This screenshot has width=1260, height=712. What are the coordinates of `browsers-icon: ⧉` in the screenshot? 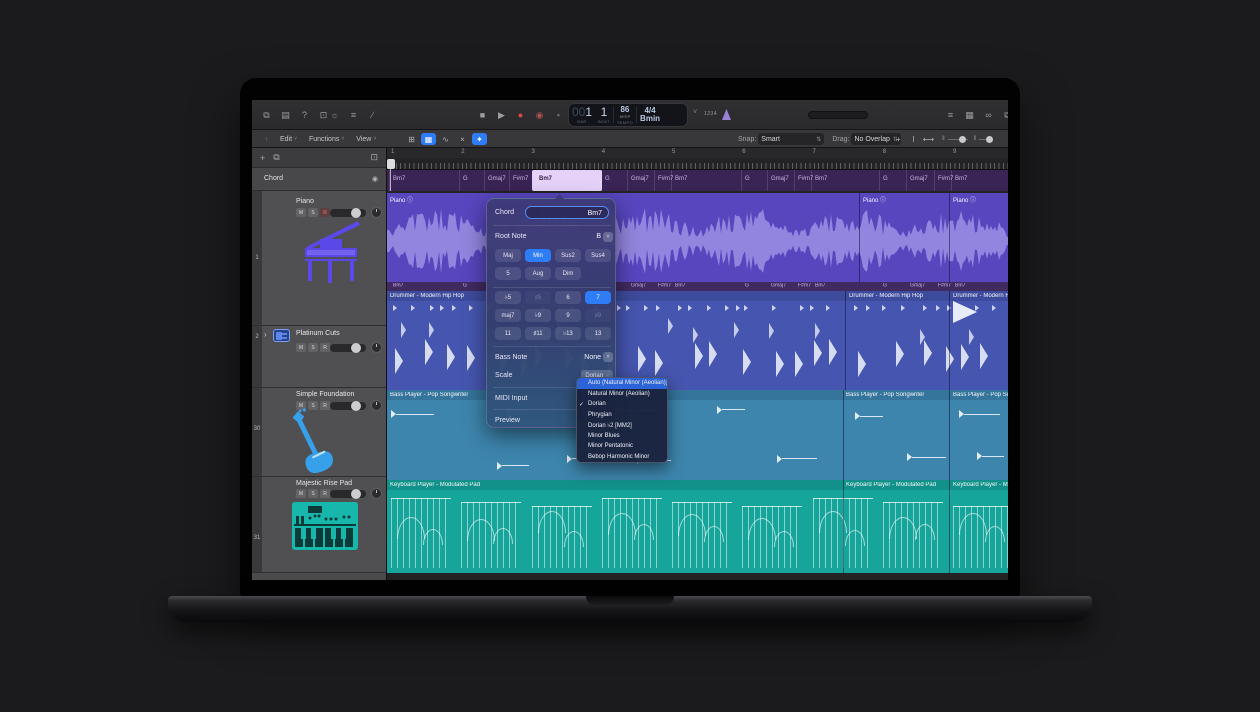 It's located at (1006, 114).